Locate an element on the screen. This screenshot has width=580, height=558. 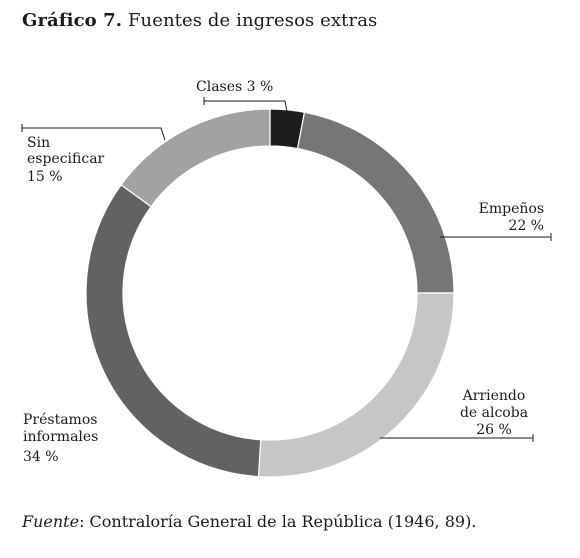
slice-value-empenos: 22 % is located at coordinates (526, 226).